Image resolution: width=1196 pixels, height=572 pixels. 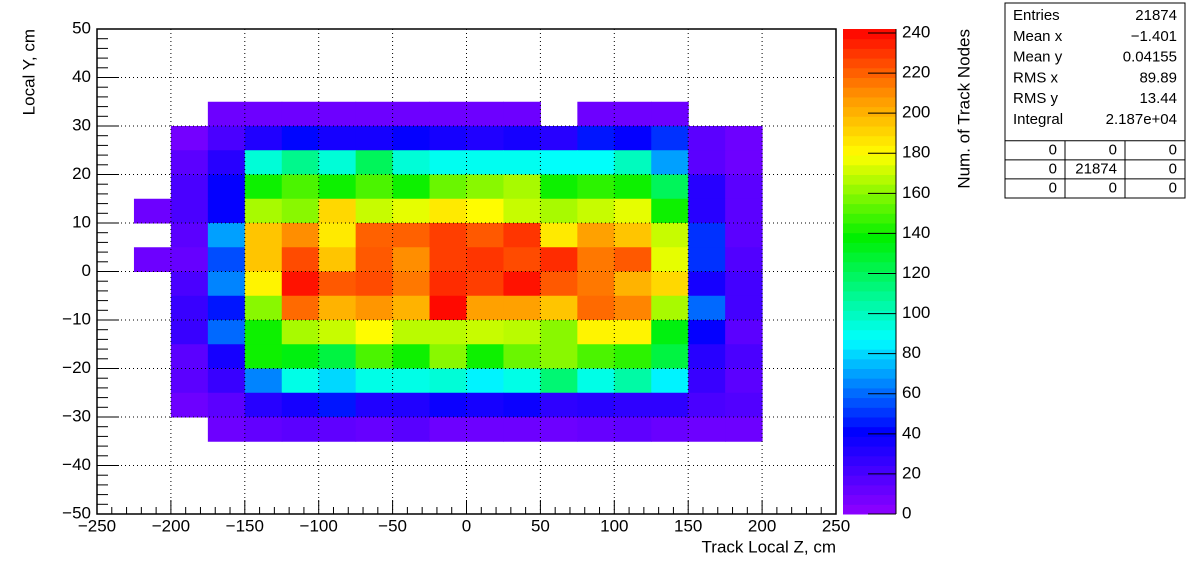 What do you see at coordinates (911, 392) in the screenshot?
I see `colorbar-tick-label: 60` at bounding box center [911, 392].